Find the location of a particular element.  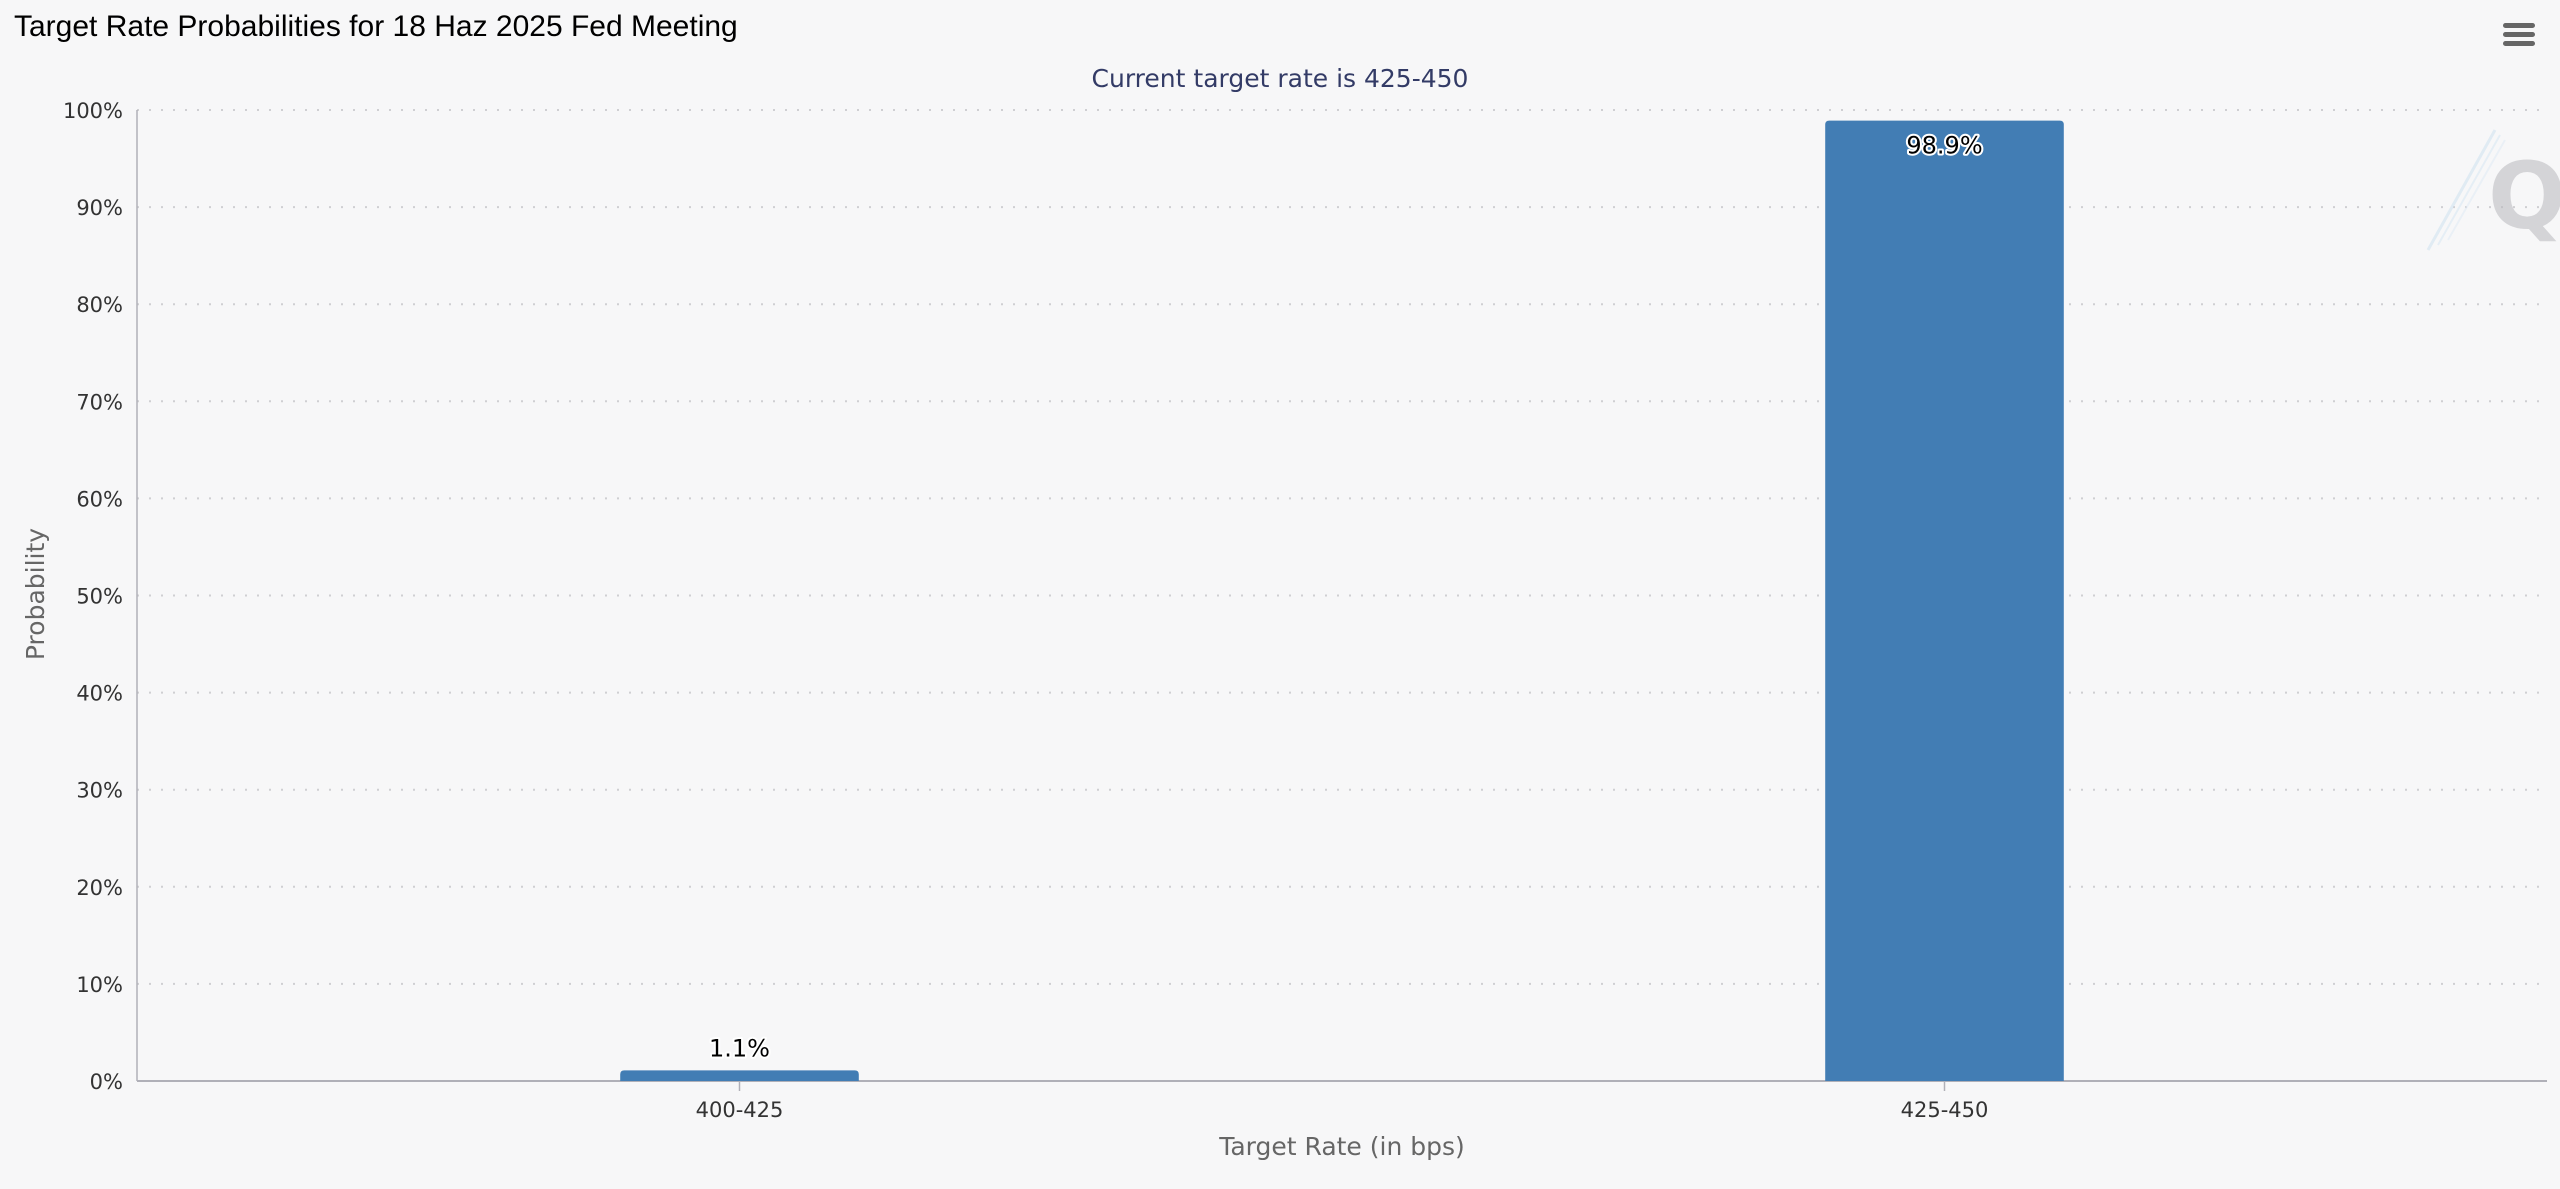

q-watermark-icon: Q is located at coordinates (2493, 190).